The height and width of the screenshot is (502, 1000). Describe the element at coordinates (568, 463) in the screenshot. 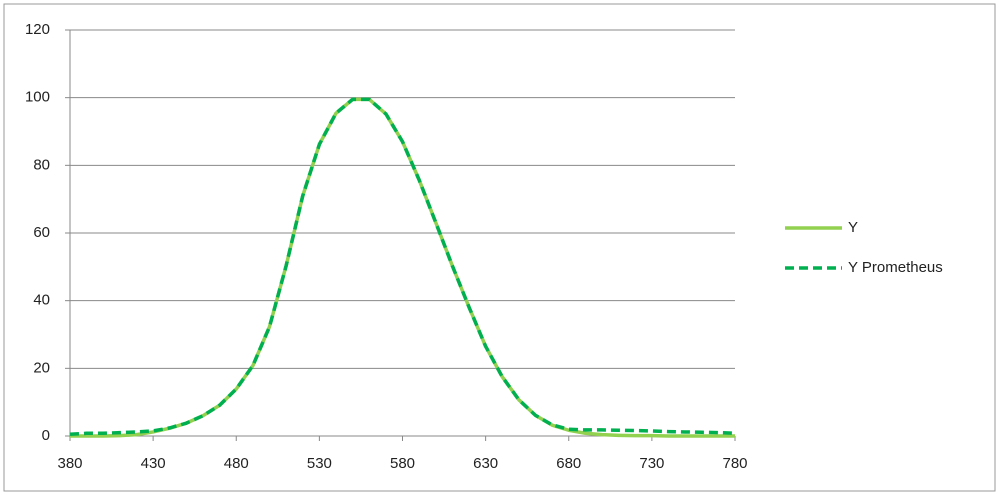

I see `x-tick-label: 680` at that location.